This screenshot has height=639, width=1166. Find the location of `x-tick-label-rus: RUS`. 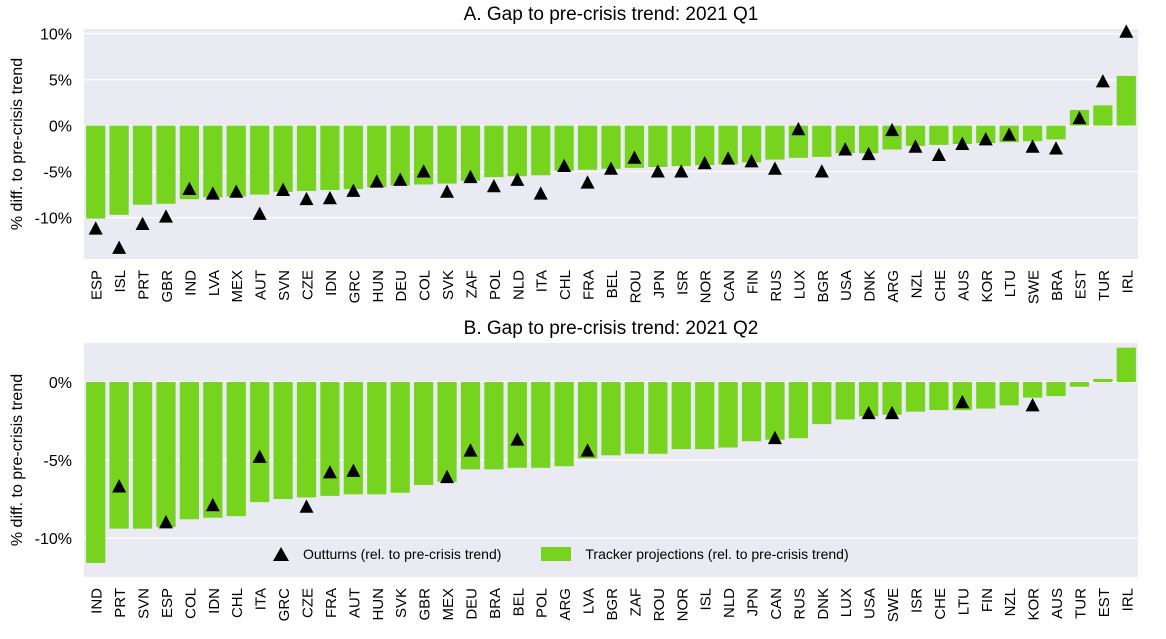

x-tick-label-rus: RUS is located at coordinates (776, 286).